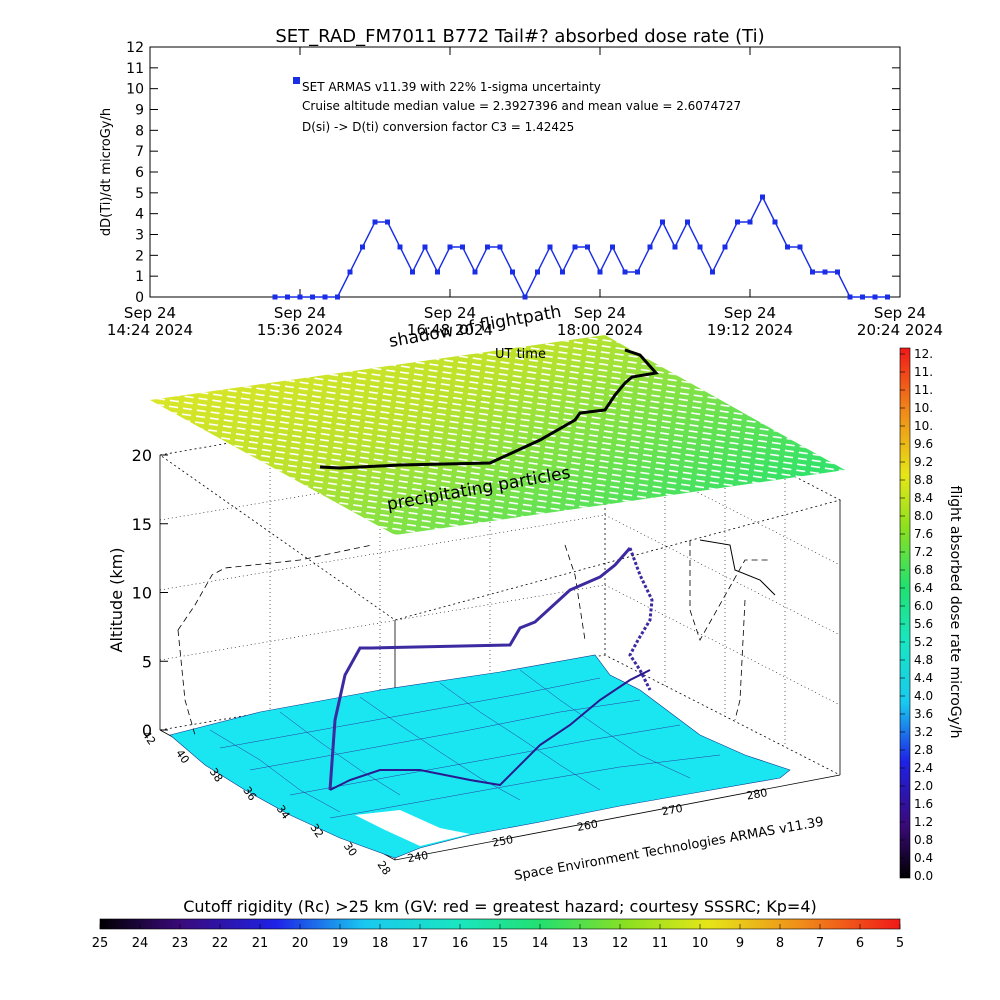 The image size is (1000, 1000). Describe the element at coordinates (502, 841) in the screenshot. I see `longitude-tick-label: 250` at that location.